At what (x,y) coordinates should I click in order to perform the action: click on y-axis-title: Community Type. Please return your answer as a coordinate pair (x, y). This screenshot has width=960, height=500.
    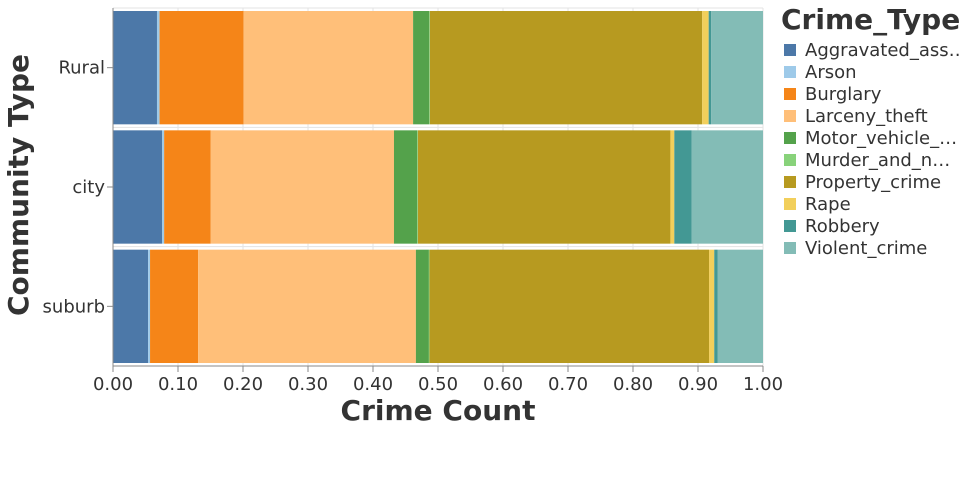
    Looking at the image, I should click on (18, 185).